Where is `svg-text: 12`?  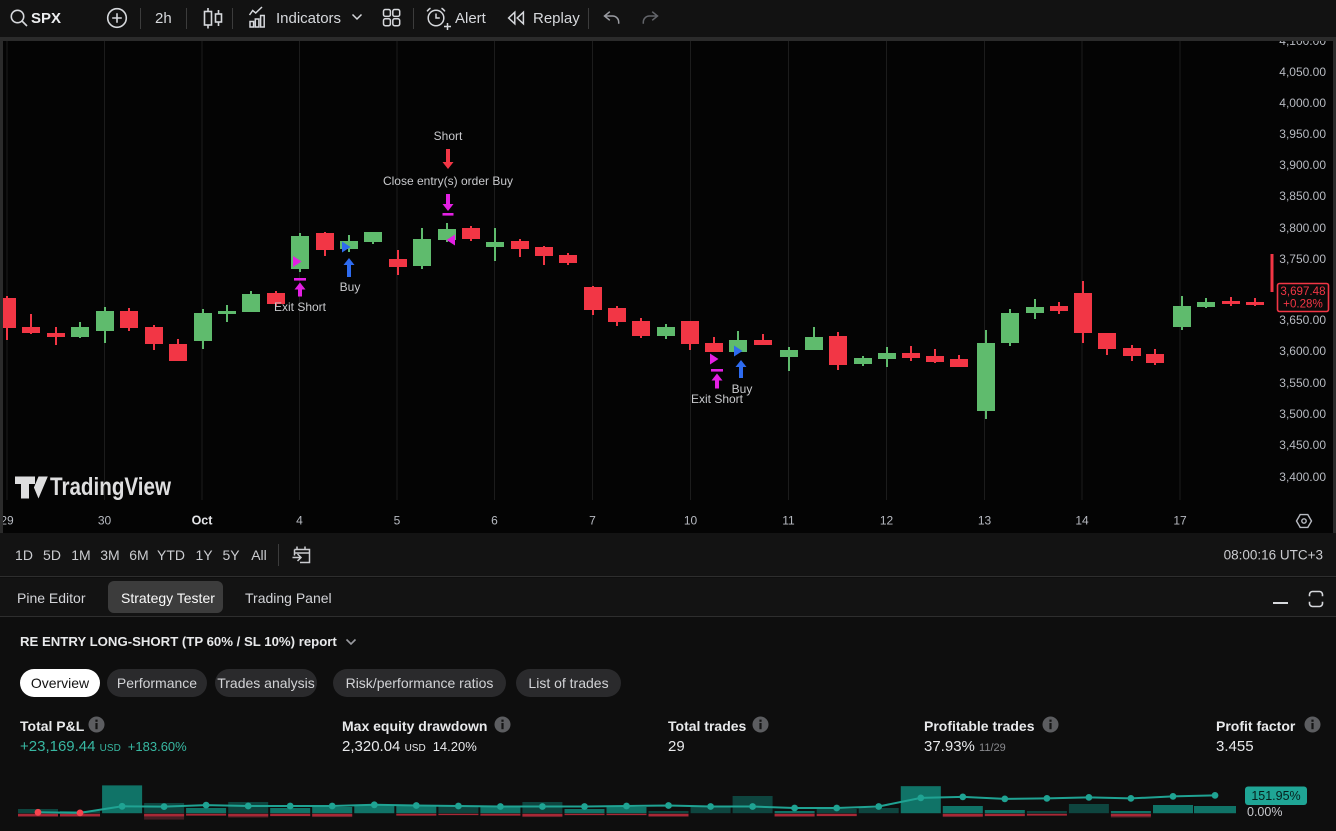
svg-text: 12 is located at coordinates (887, 521).